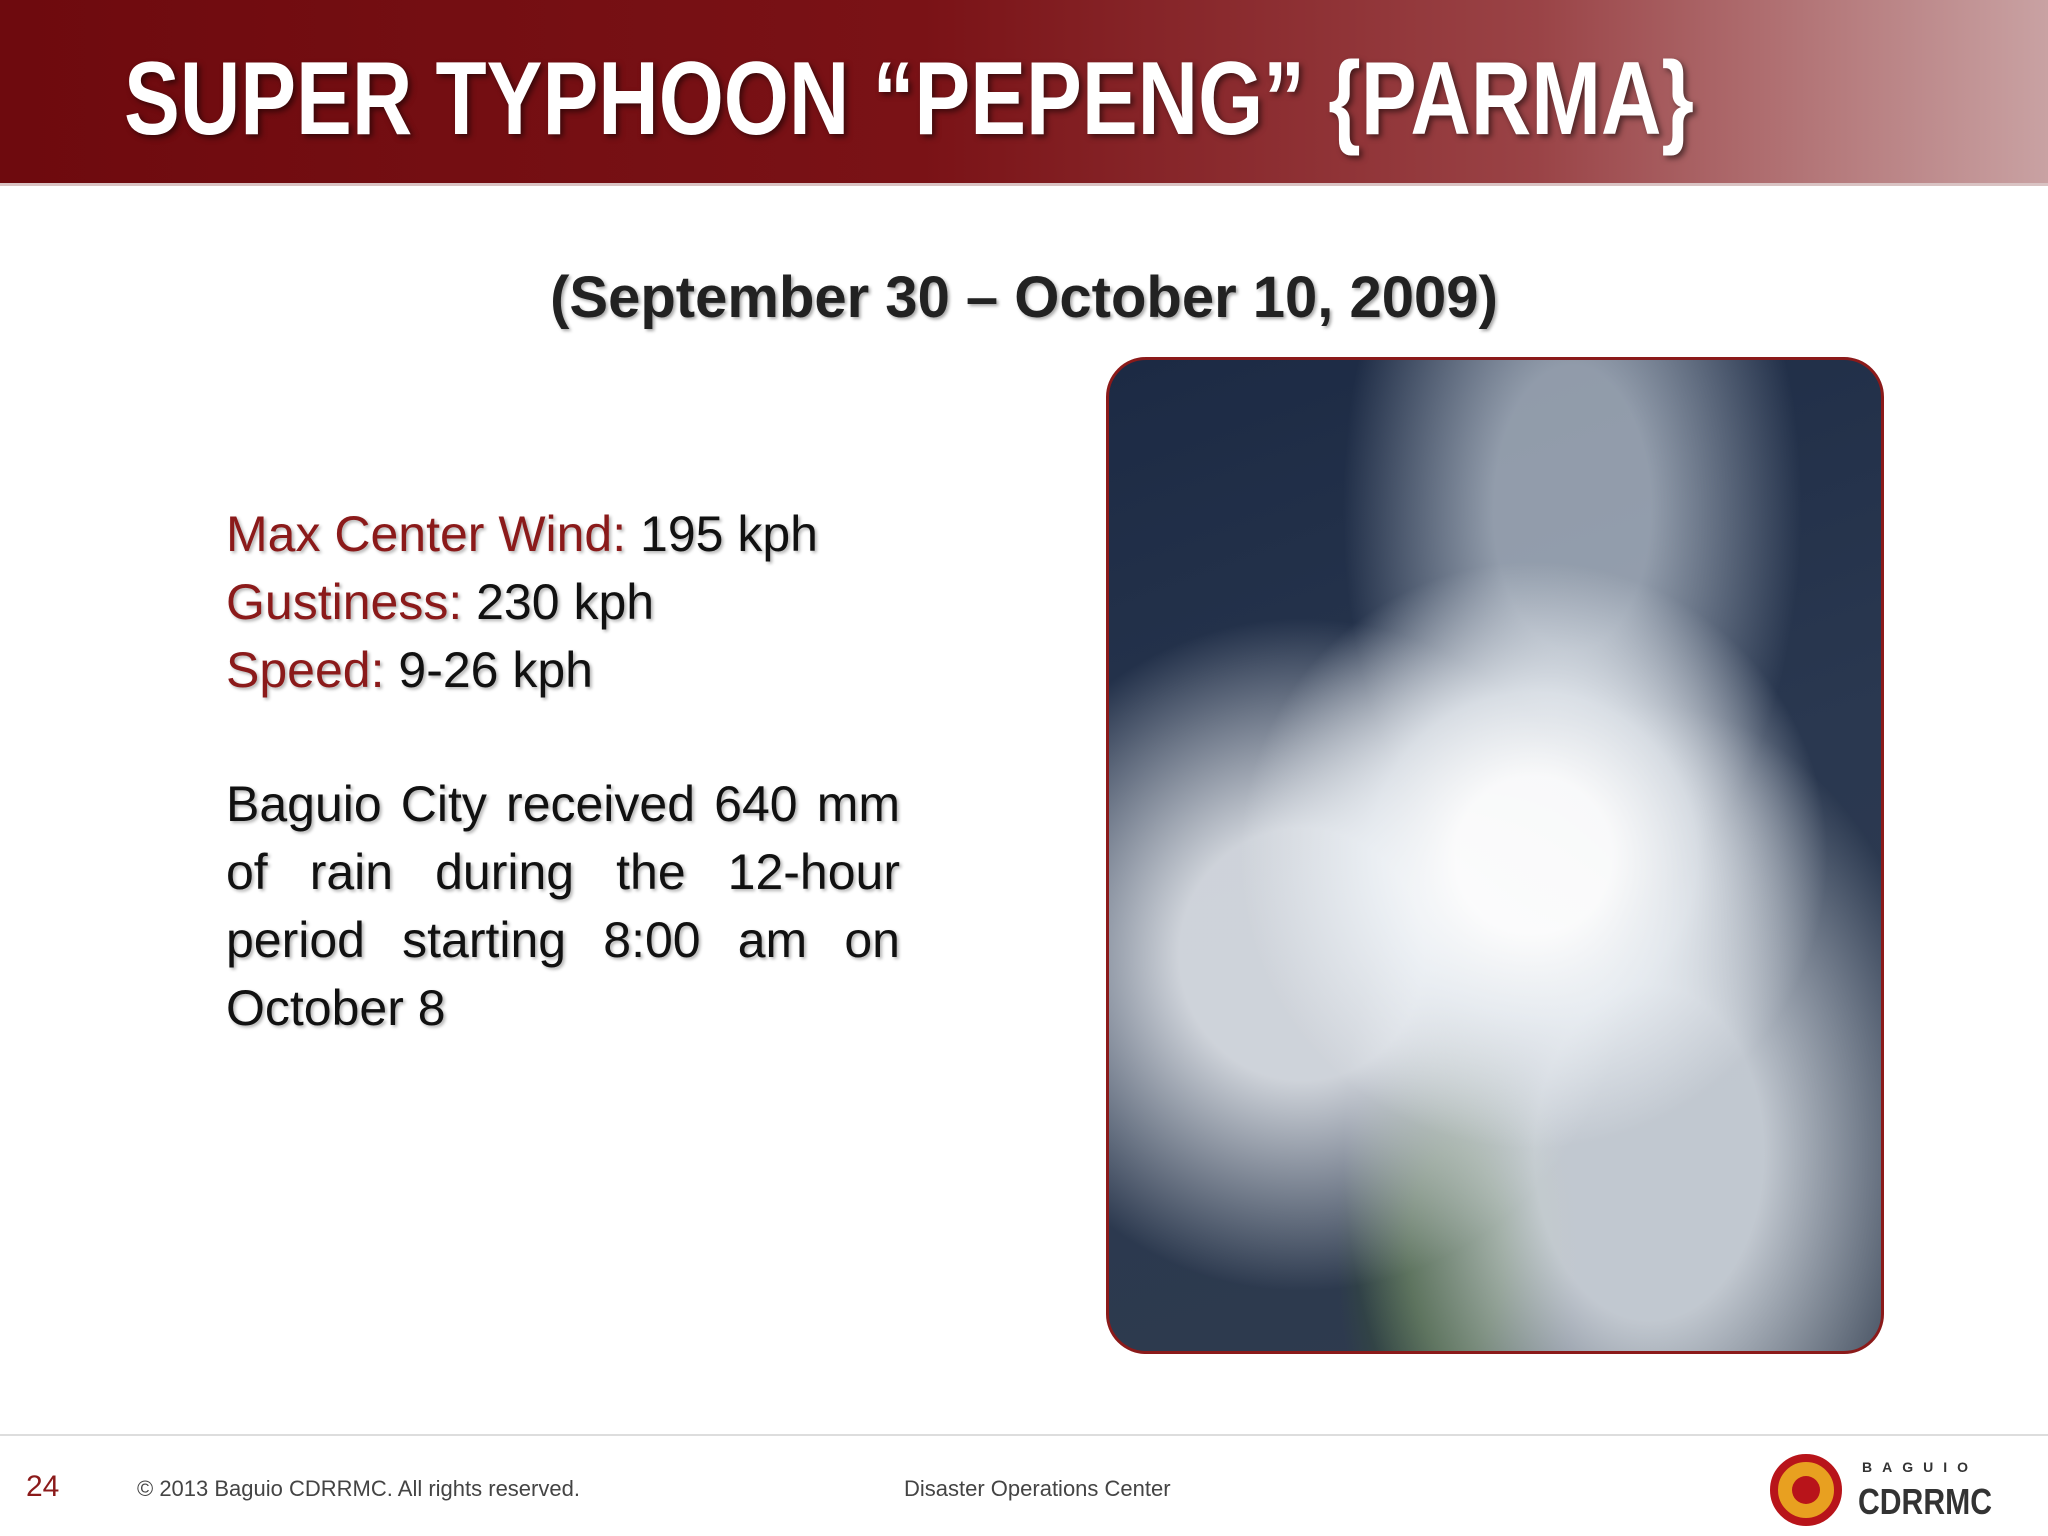 The image size is (2048, 1536). I want to click on stat-row: Speed: 9-26 kph, so click(522, 670).